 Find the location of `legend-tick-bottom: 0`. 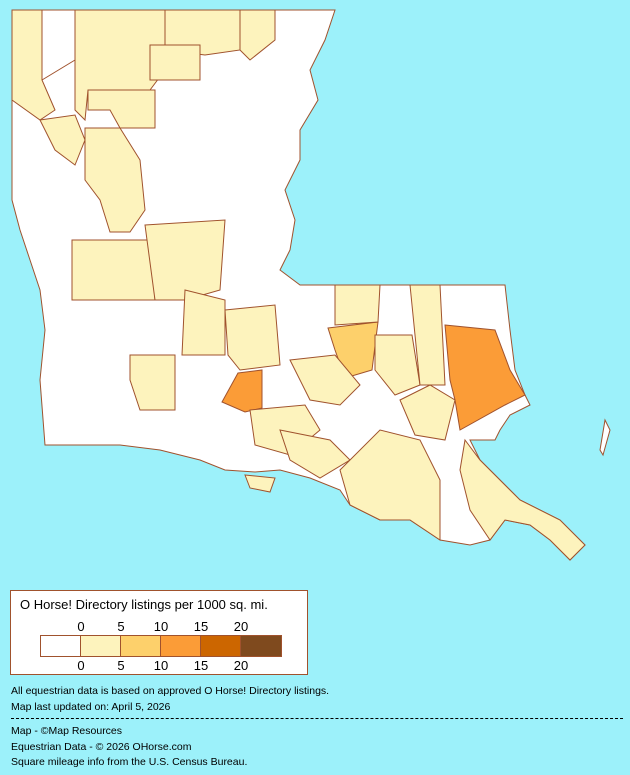

legend-tick-bottom: 0 is located at coordinates (81, 665).